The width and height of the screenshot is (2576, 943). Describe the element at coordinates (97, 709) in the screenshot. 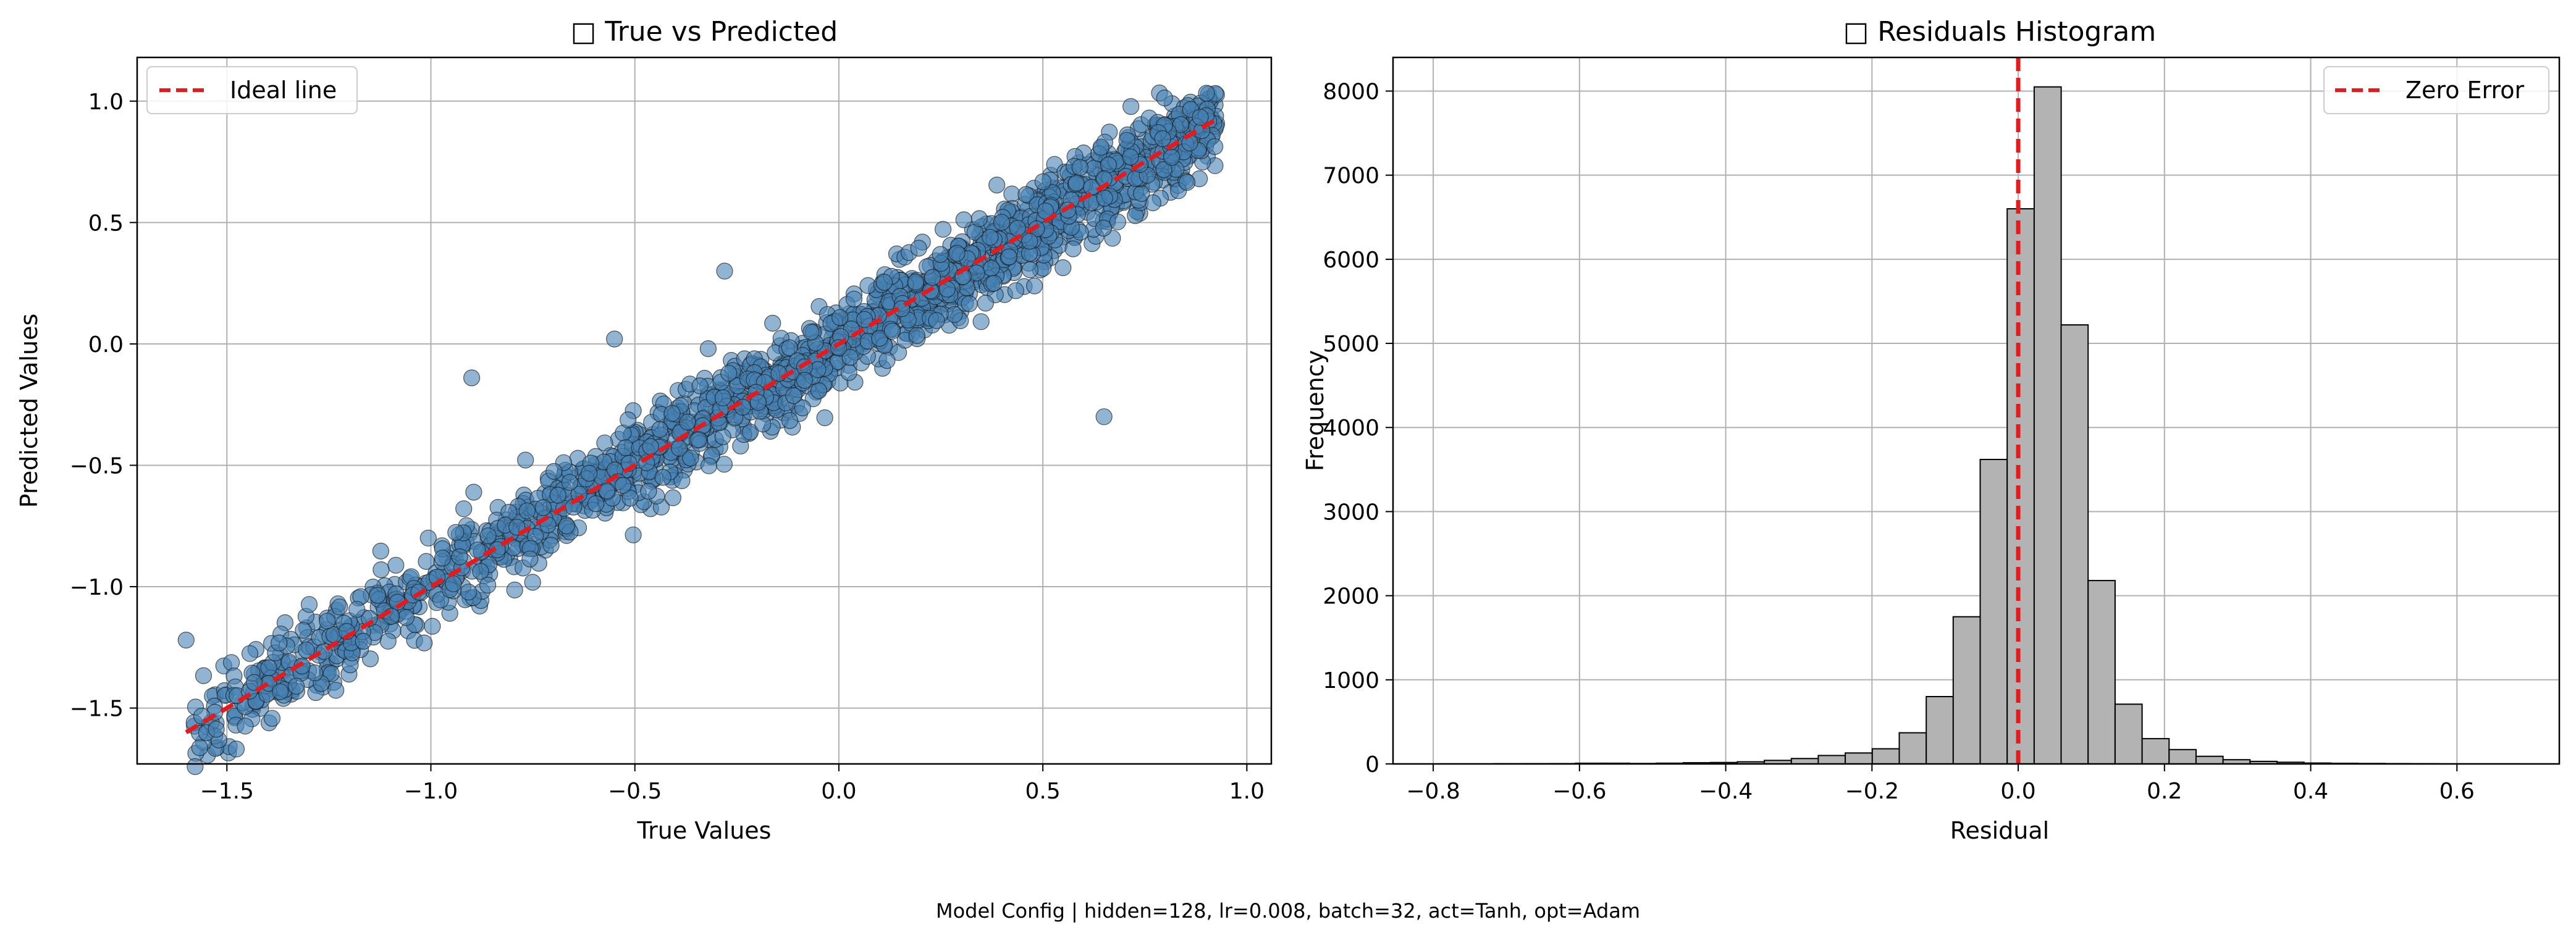

I see `scatter-y-tick-label: −1.5` at that location.